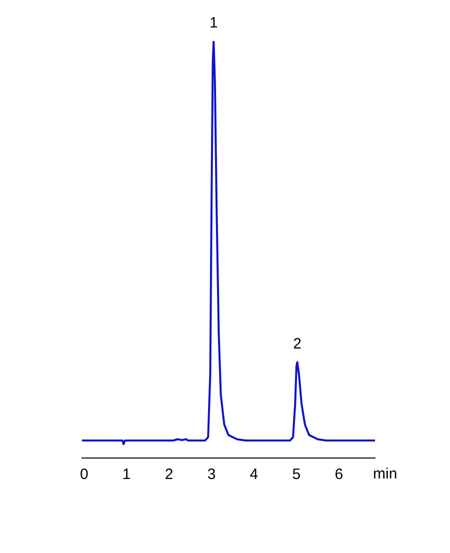 This screenshot has height=553, width=450. I want to click on annotation: 2, so click(297, 344).